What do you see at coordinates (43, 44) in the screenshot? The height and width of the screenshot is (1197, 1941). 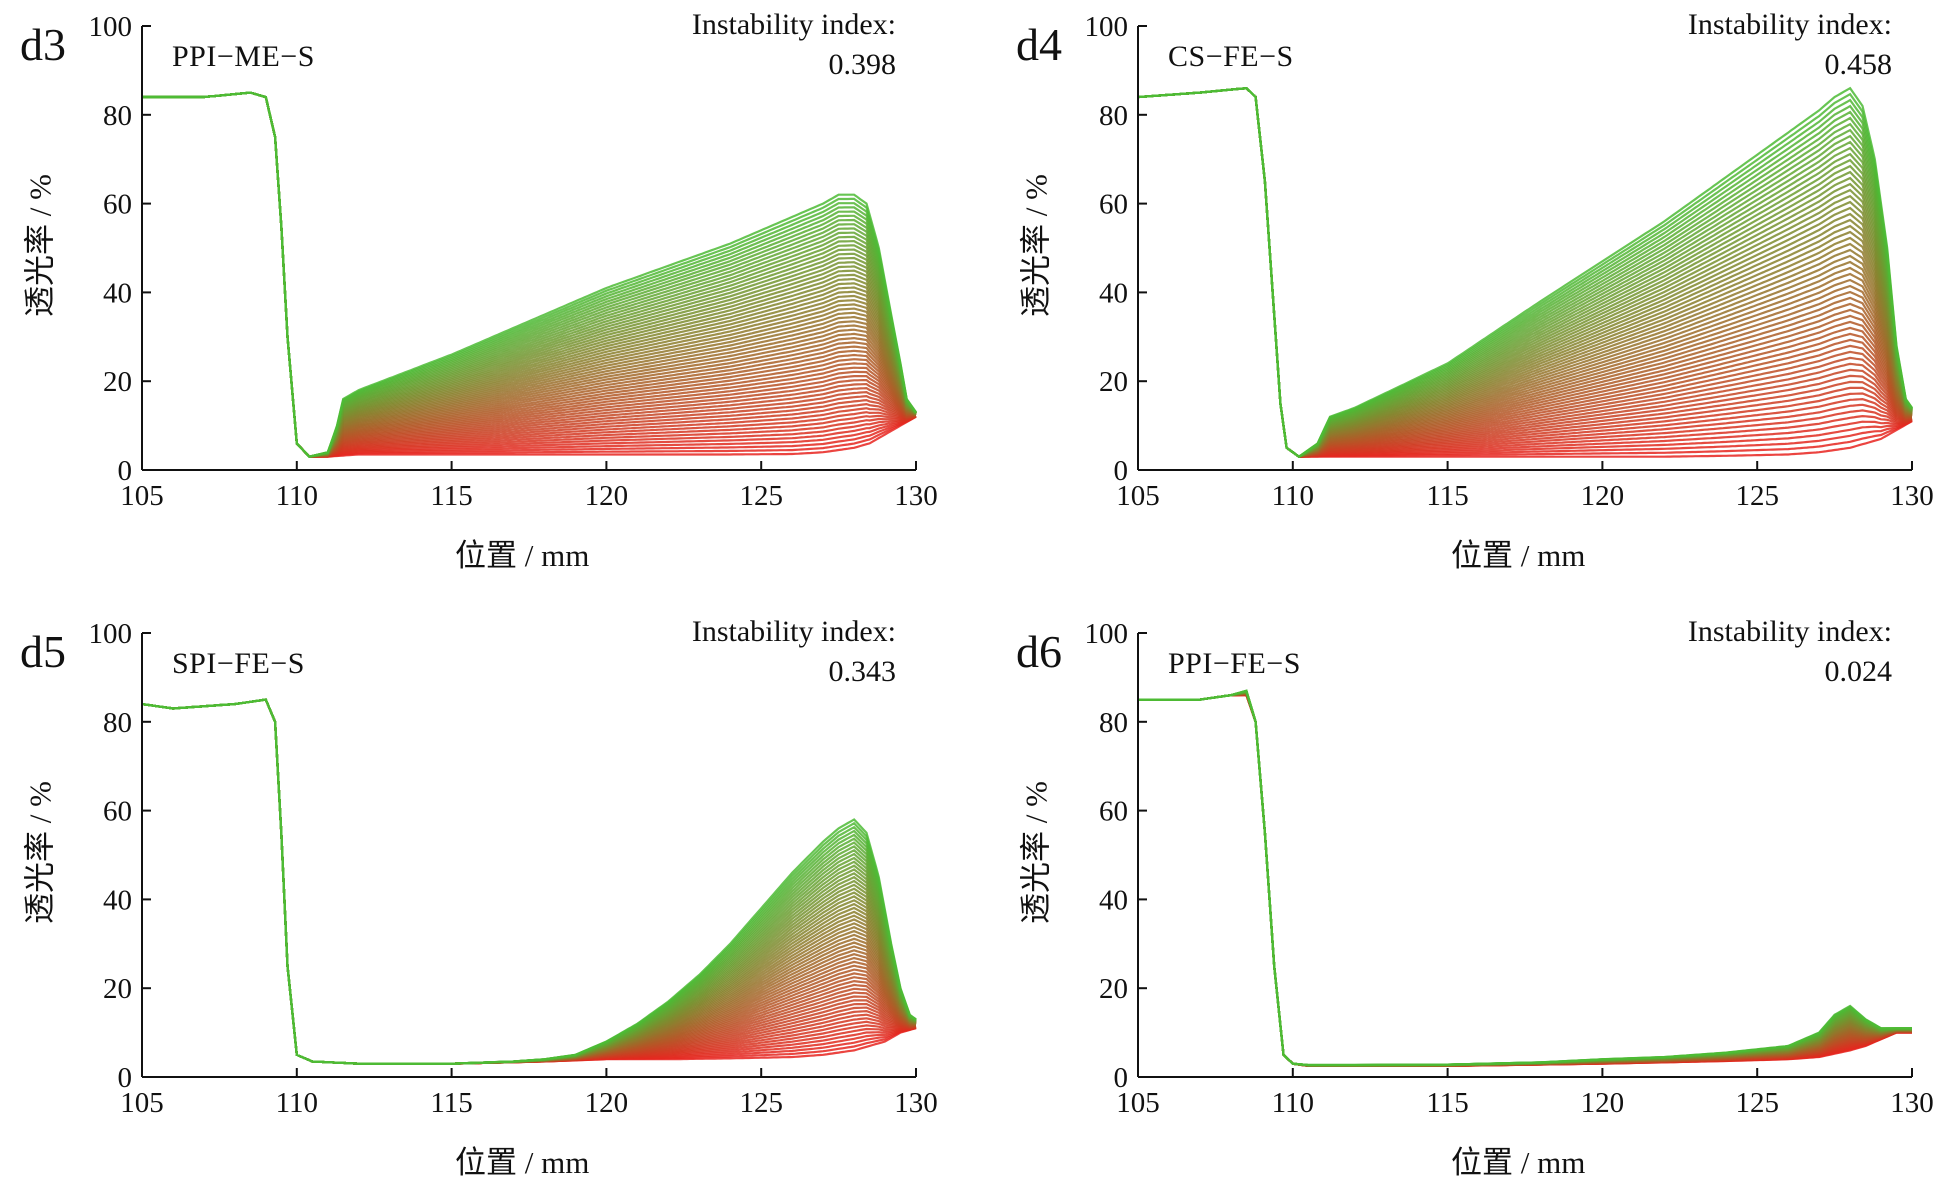 I see `panel-label: d3` at bounding box center [43, 44].